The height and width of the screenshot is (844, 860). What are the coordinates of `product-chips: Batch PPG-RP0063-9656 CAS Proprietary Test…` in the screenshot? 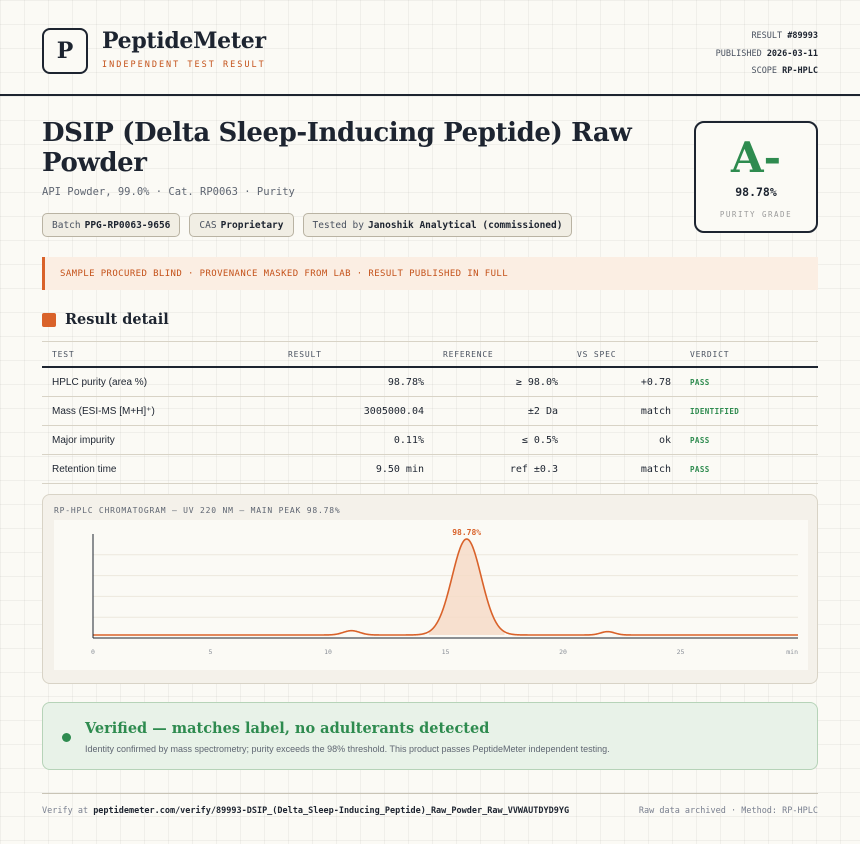 It's located at (307, 225).